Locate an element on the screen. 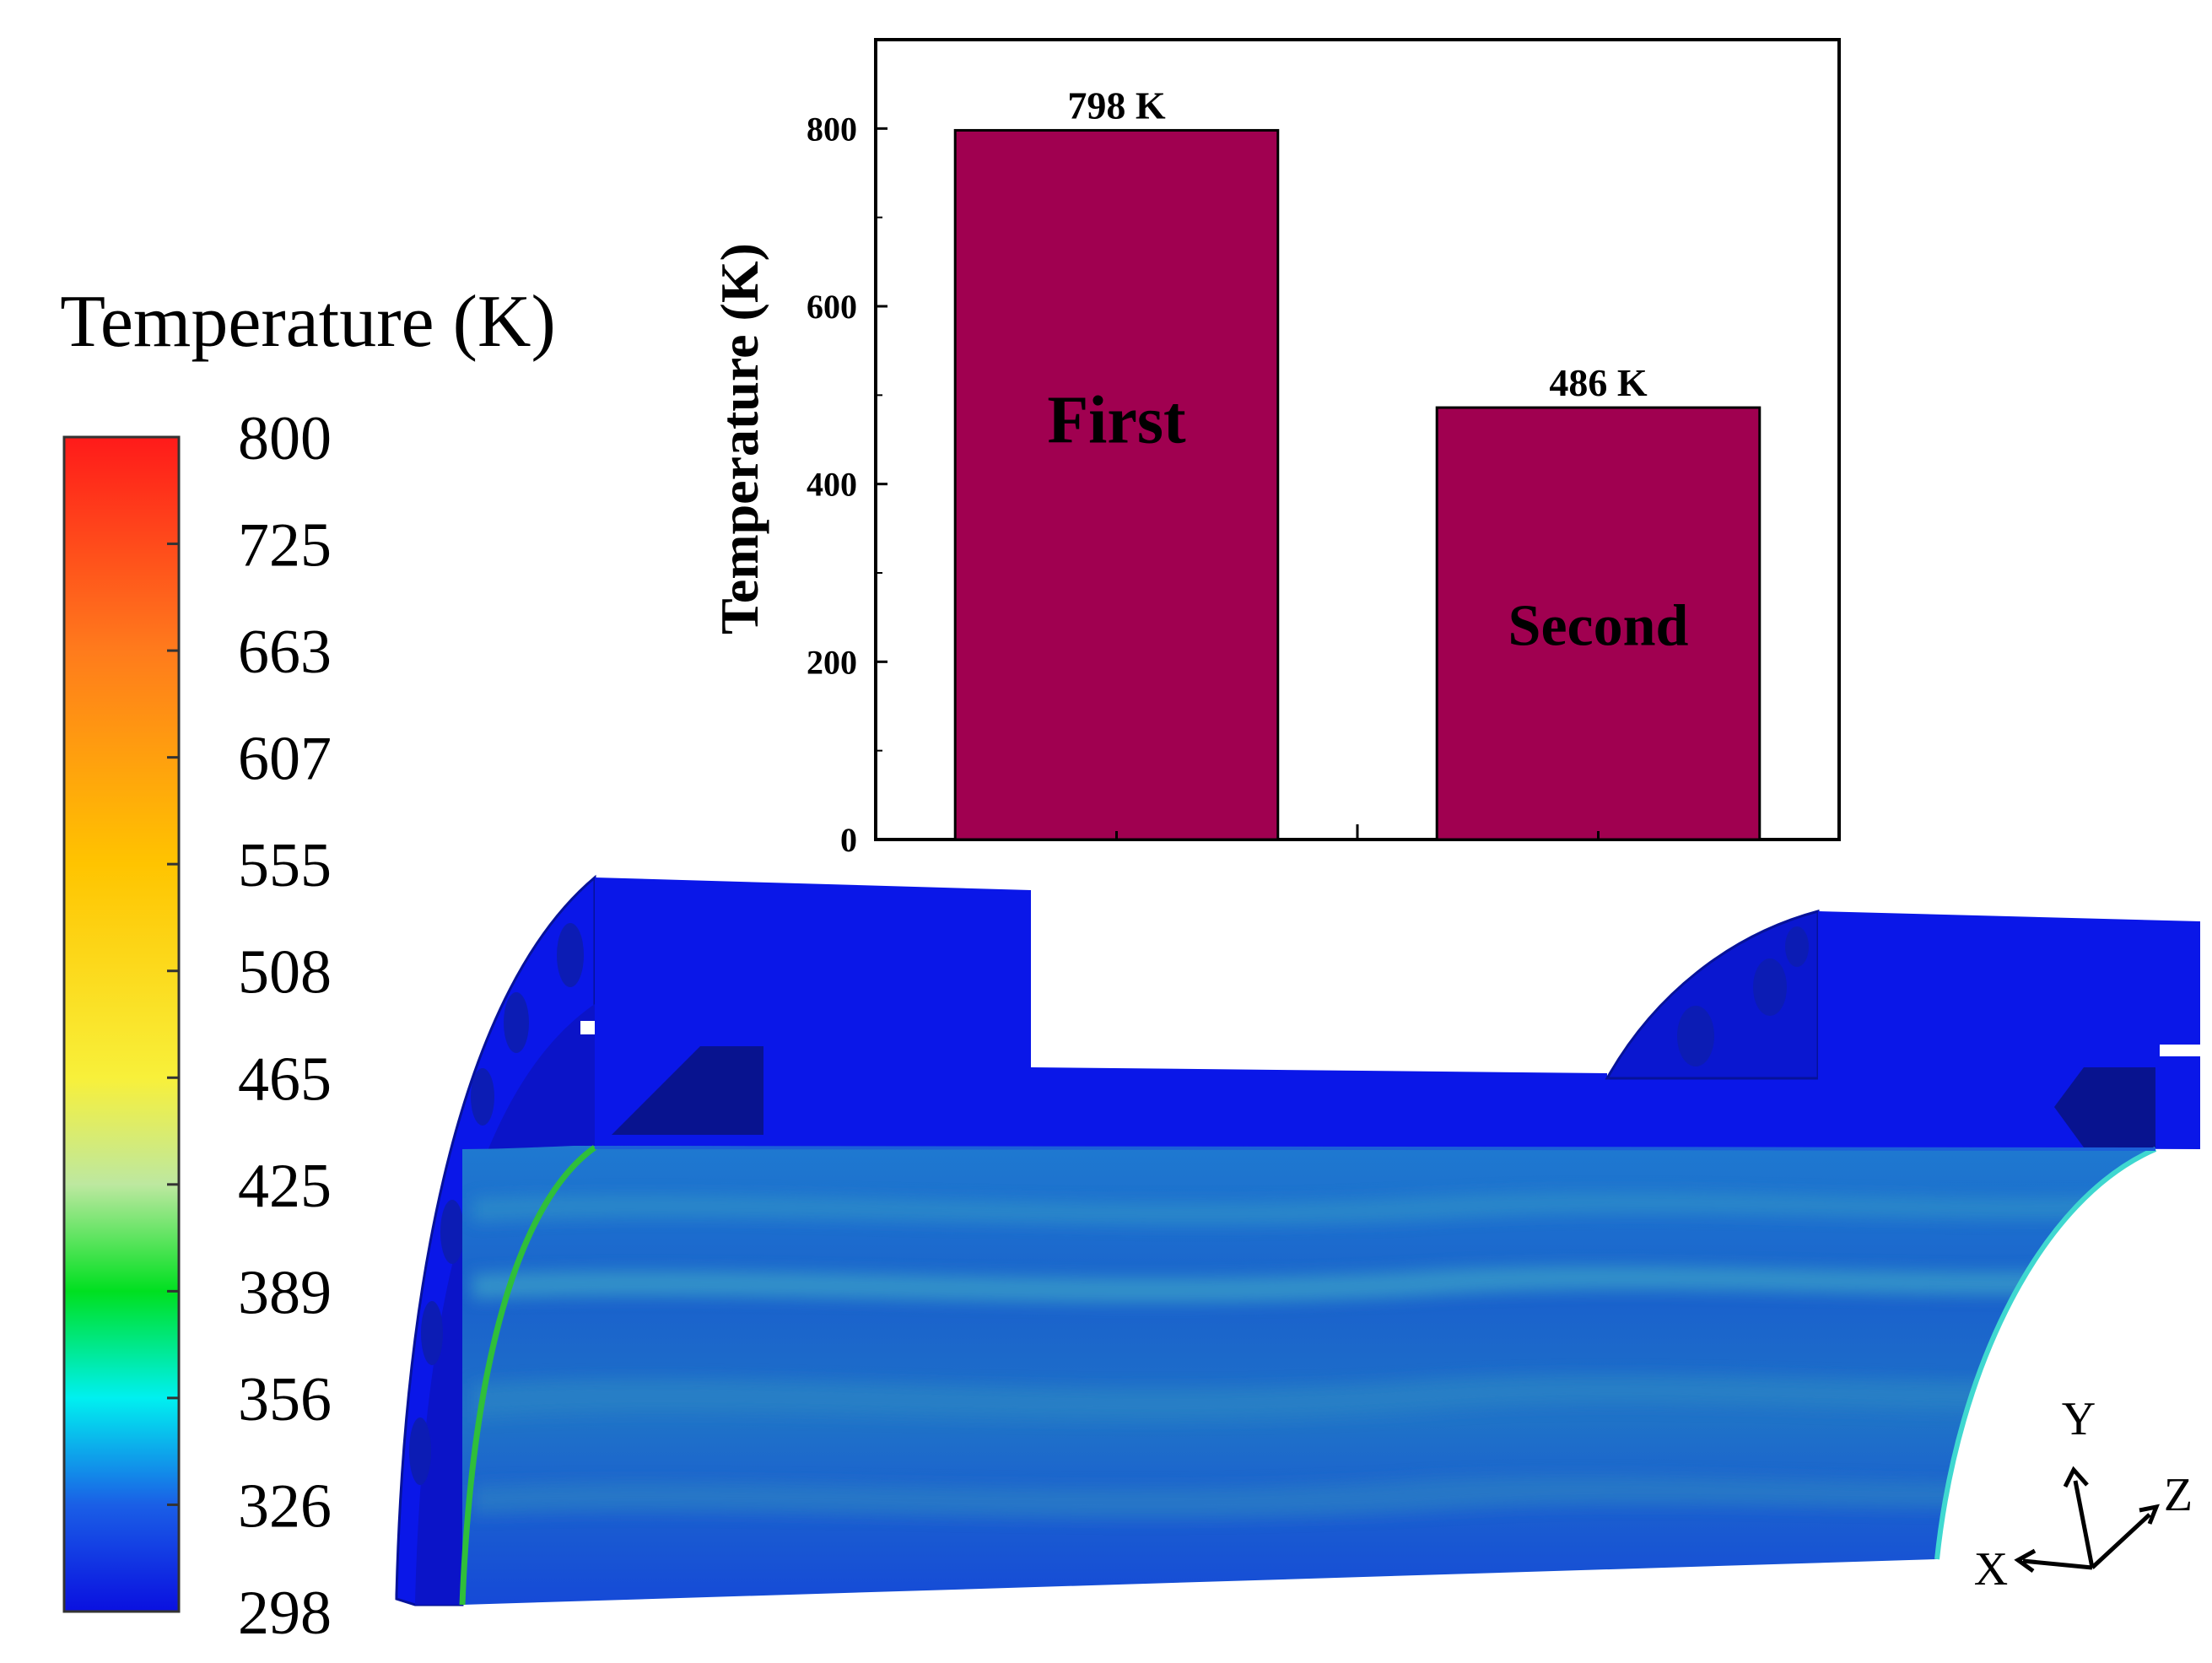 Image resolution: width=2212 pixels, height=1663 pixels. triad-x-label: X is located at coordinates (1991, 1570).